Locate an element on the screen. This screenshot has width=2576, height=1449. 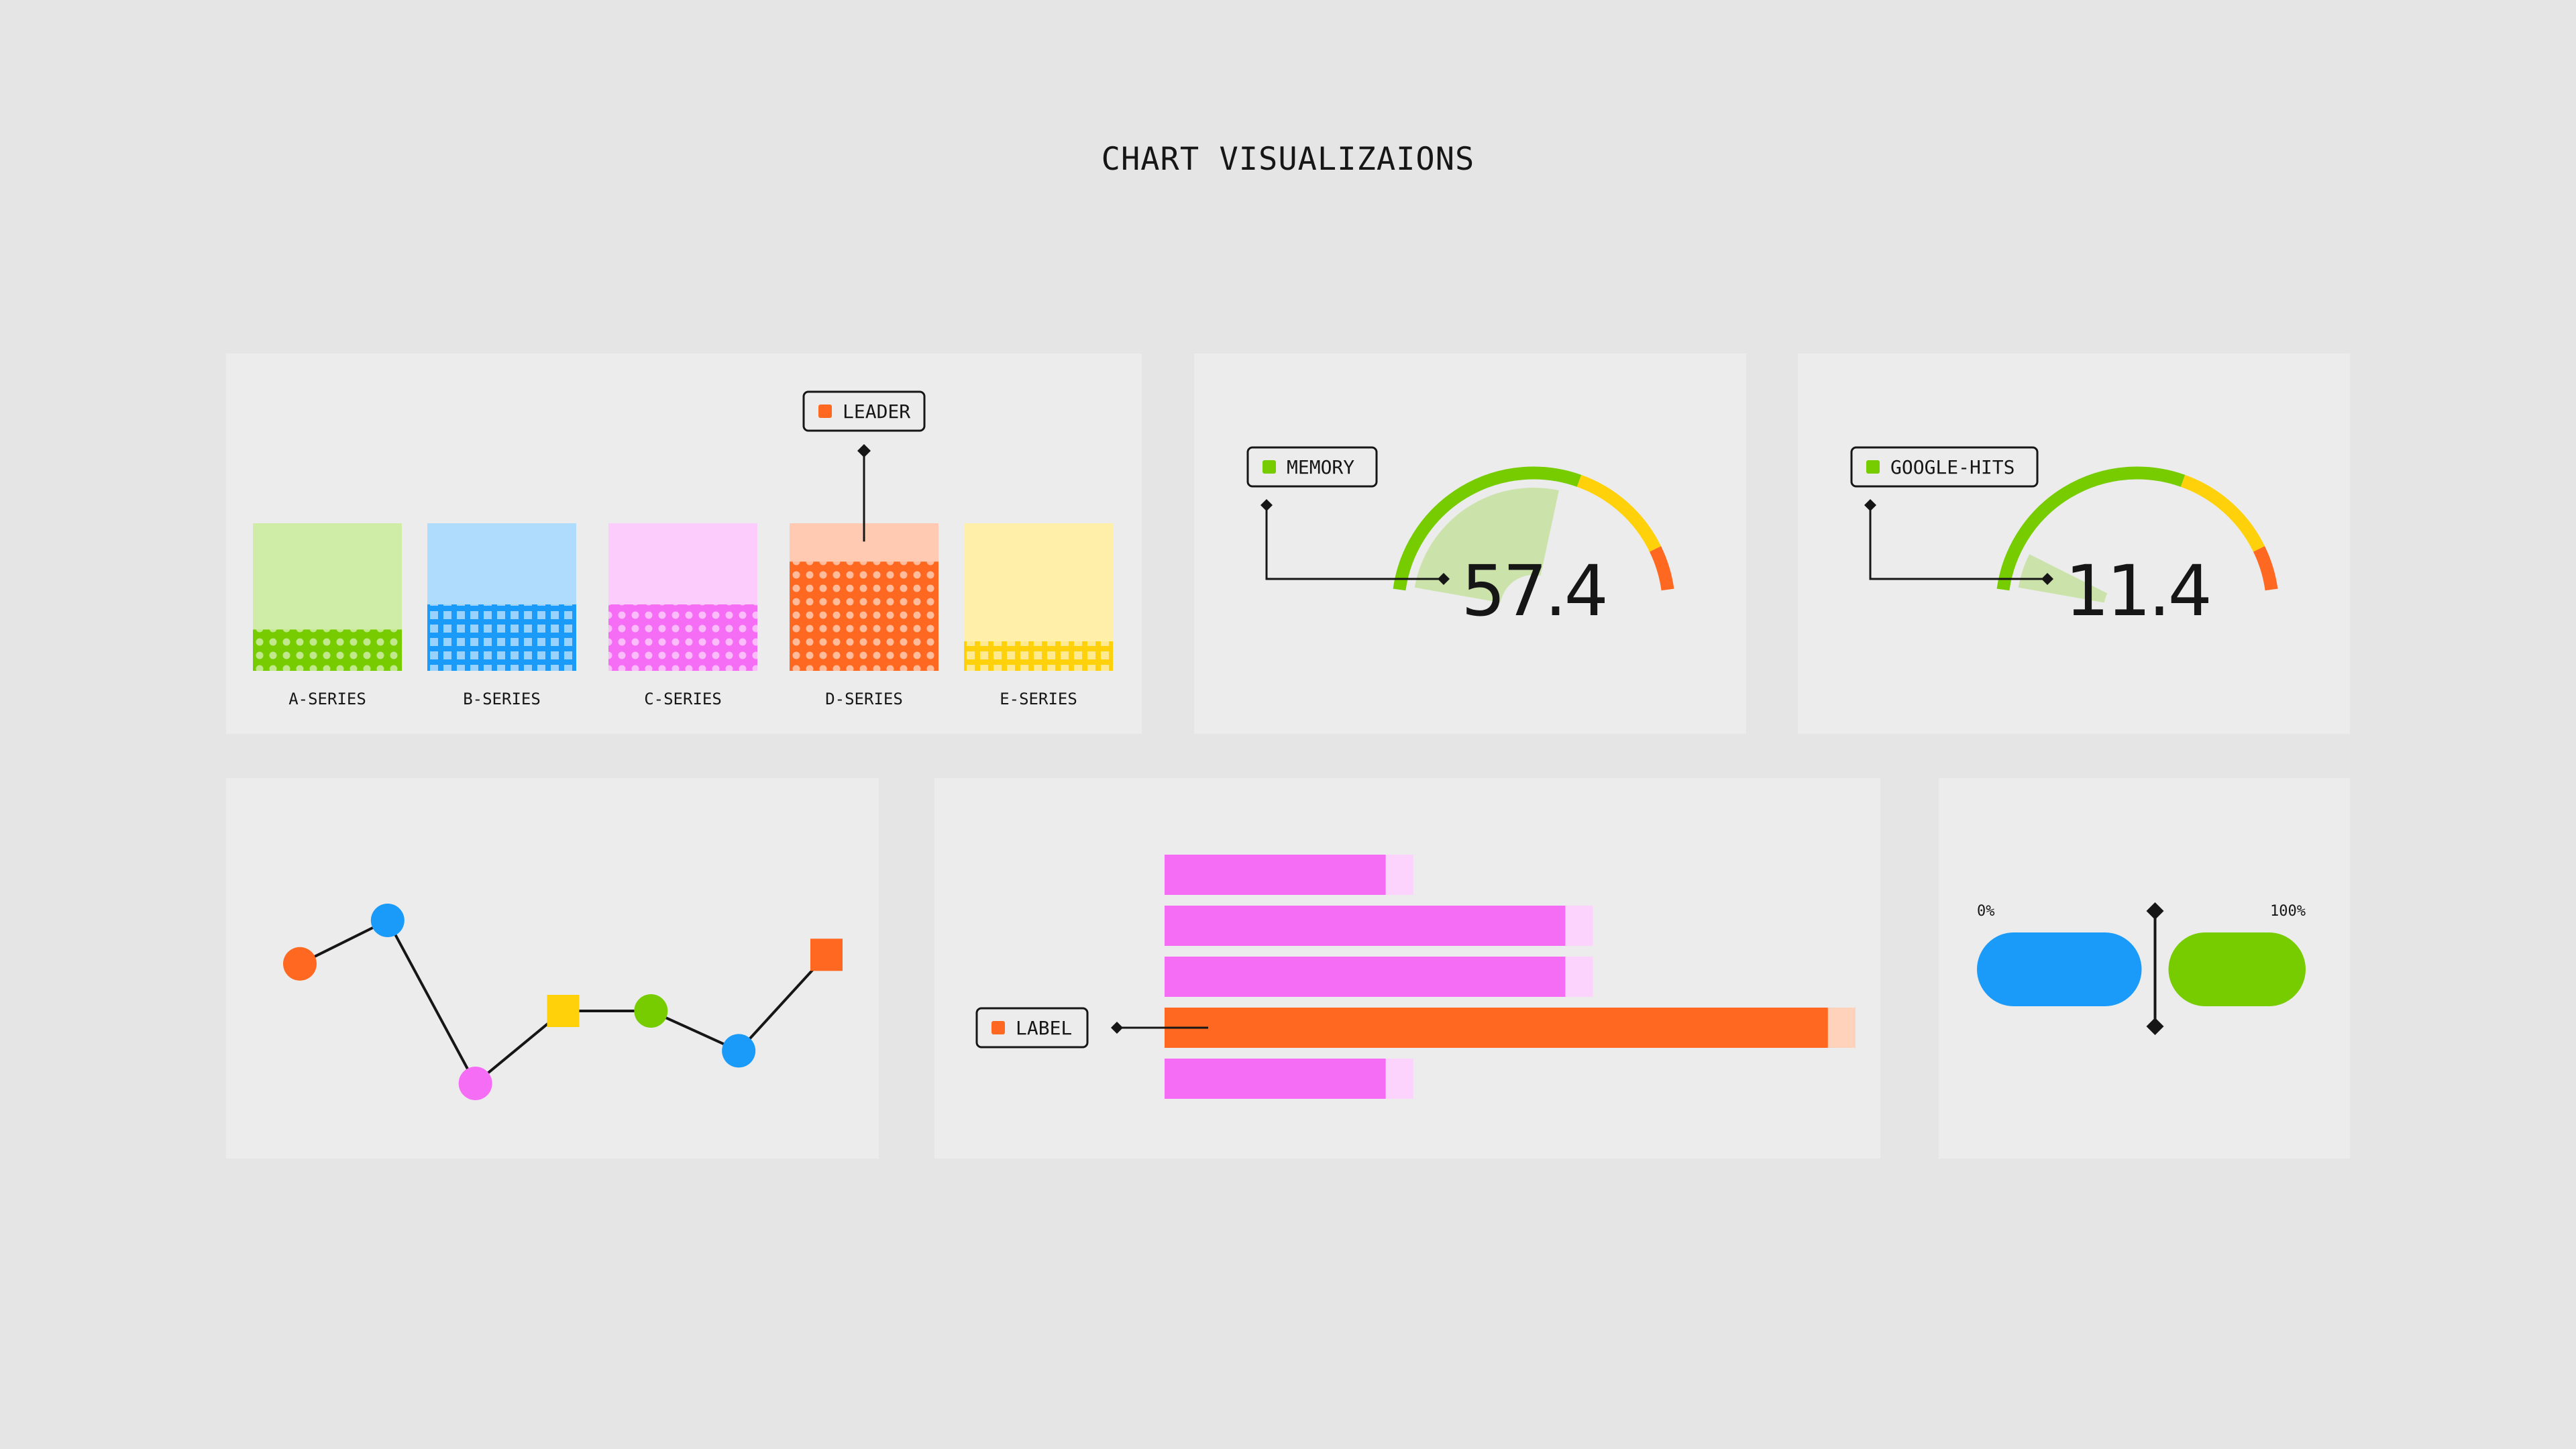
google-hits-gauge-card: GOOGLE-HITS 11.4 is located at coordinates (2074, 544).